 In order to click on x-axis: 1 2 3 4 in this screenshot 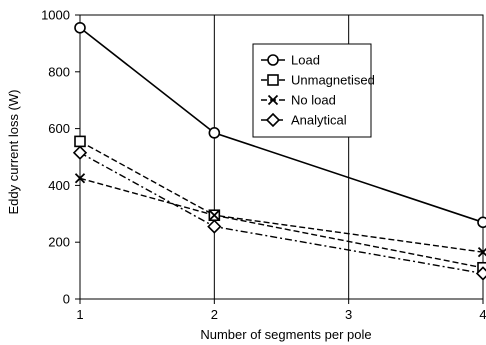, I will do `click(281, 310)`.